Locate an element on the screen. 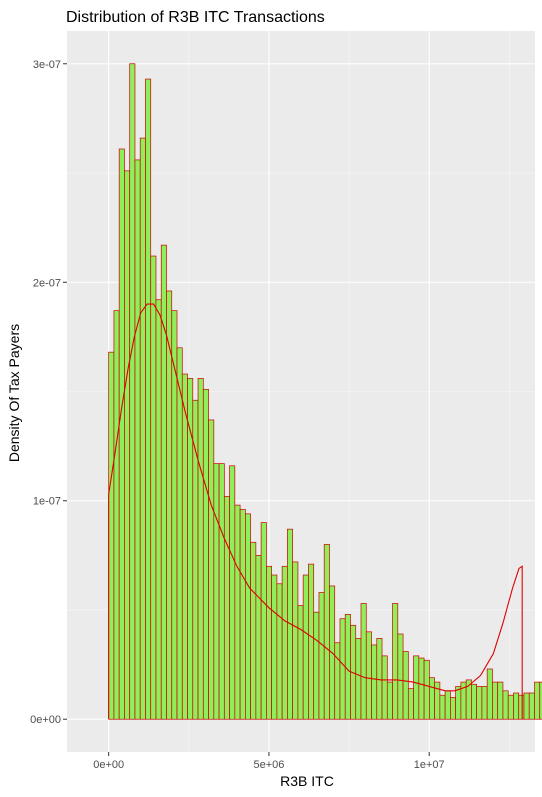  x-axis-title: R3B ITC is located at coordinates (307, 781).